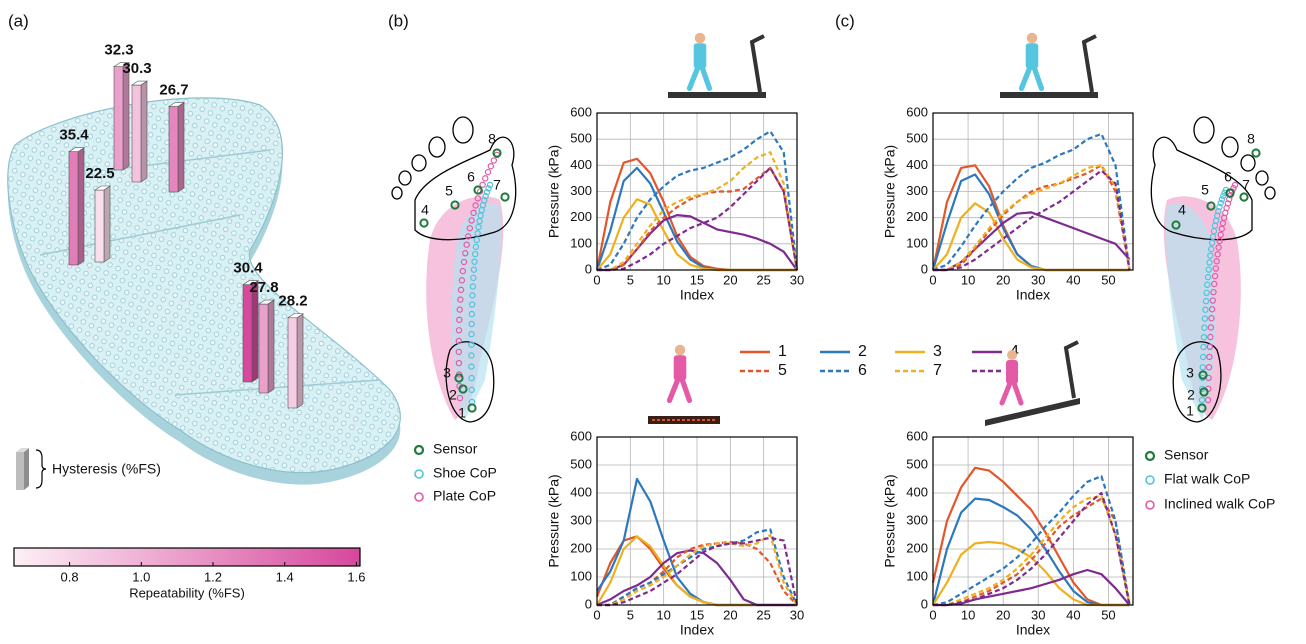 The height and width of the screenshot is (644, 1306). I want to click on x-tick-label: 10, so click(663, 614).